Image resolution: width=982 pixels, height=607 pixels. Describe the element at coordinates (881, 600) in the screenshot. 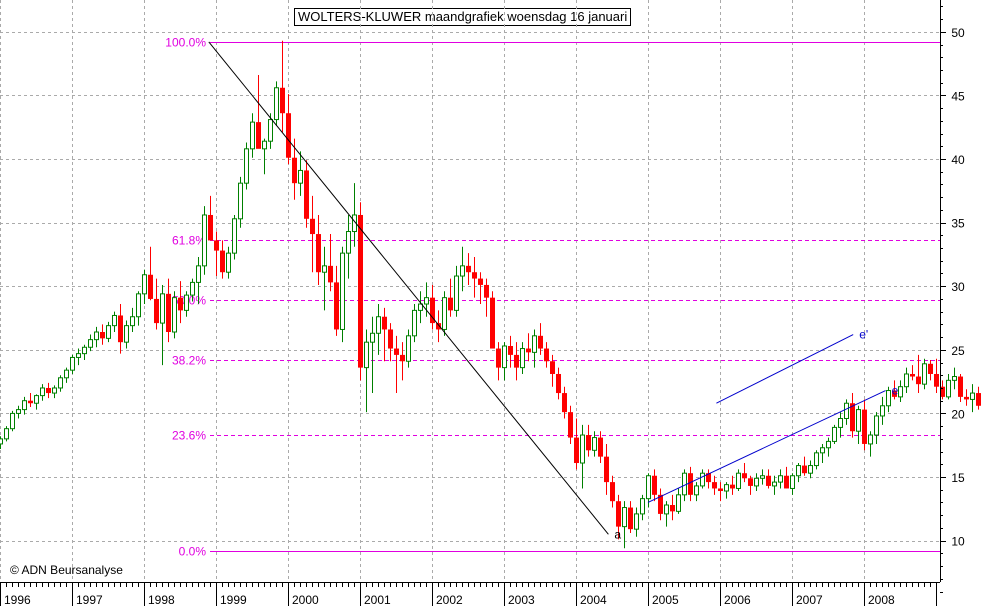

I see `x-tick-label: 2008` at that location.